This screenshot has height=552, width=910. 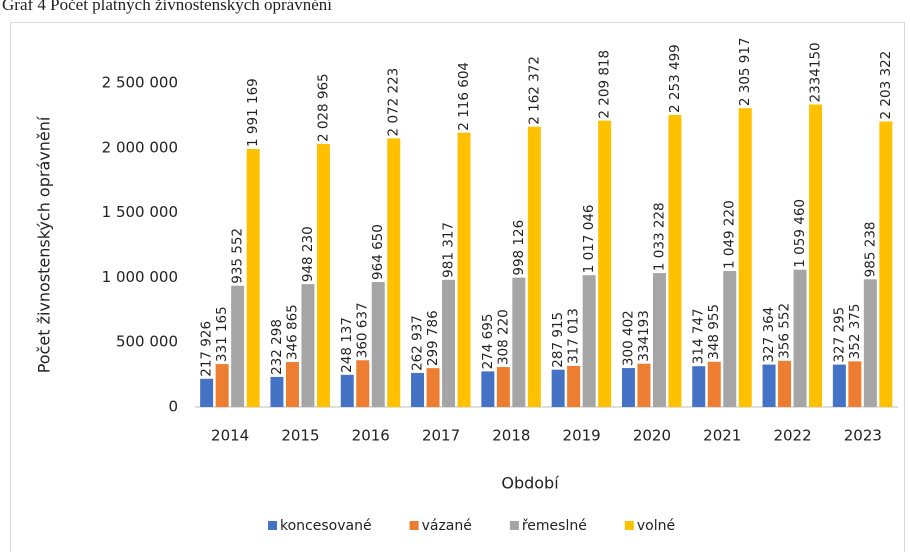 I want to click on x-tick-label: 2023, so click(x=863, y=436).